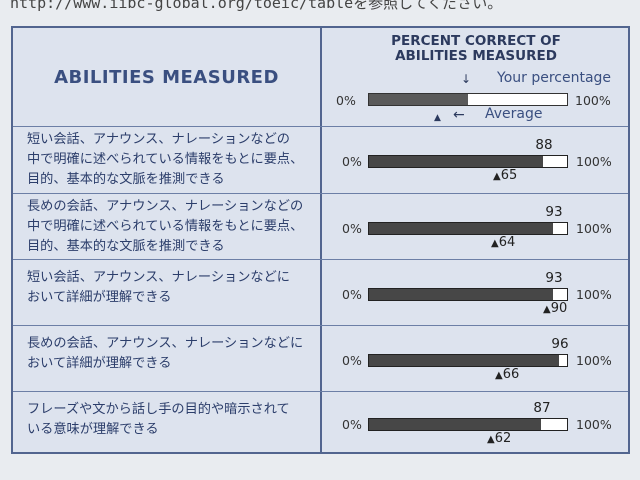 The width and height of the screenshot is (640, 480). I want to click on ability-description: 長めの会話、アナウンス、ナレーションなどに おいて詳細が理解できる, so click(172, 354).